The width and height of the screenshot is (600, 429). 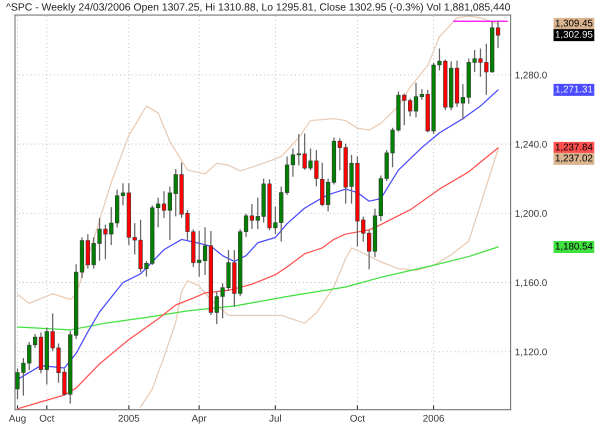 What do you see at coordinates (433, 418) in the screenshot?
I see `x-tick-label: 2006` at bounding box center [433, 418].